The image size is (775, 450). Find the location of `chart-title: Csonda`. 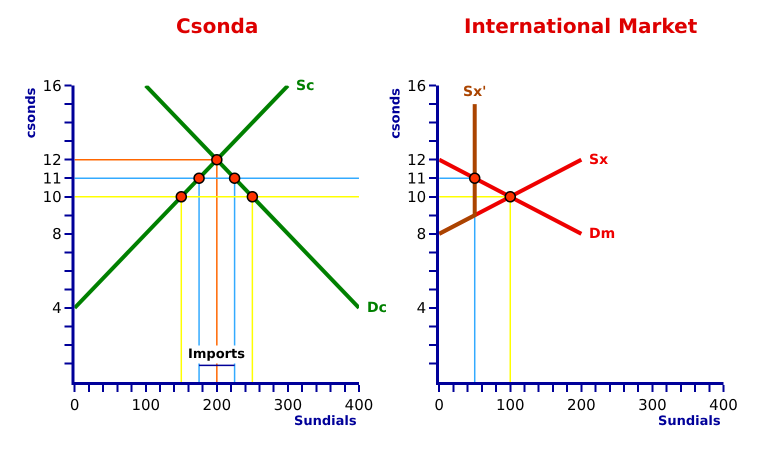

chart-title: Csonda is located at coordinates (217, 26).